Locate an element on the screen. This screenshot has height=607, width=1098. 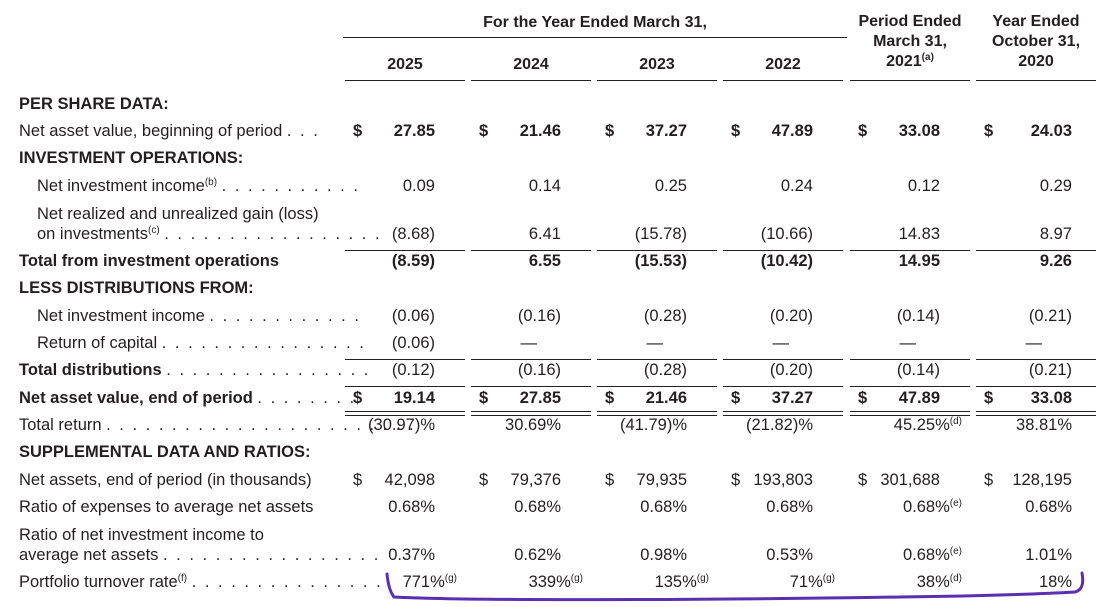
period-ended-line3: 2021(a) is located at coordinates (910, 62).